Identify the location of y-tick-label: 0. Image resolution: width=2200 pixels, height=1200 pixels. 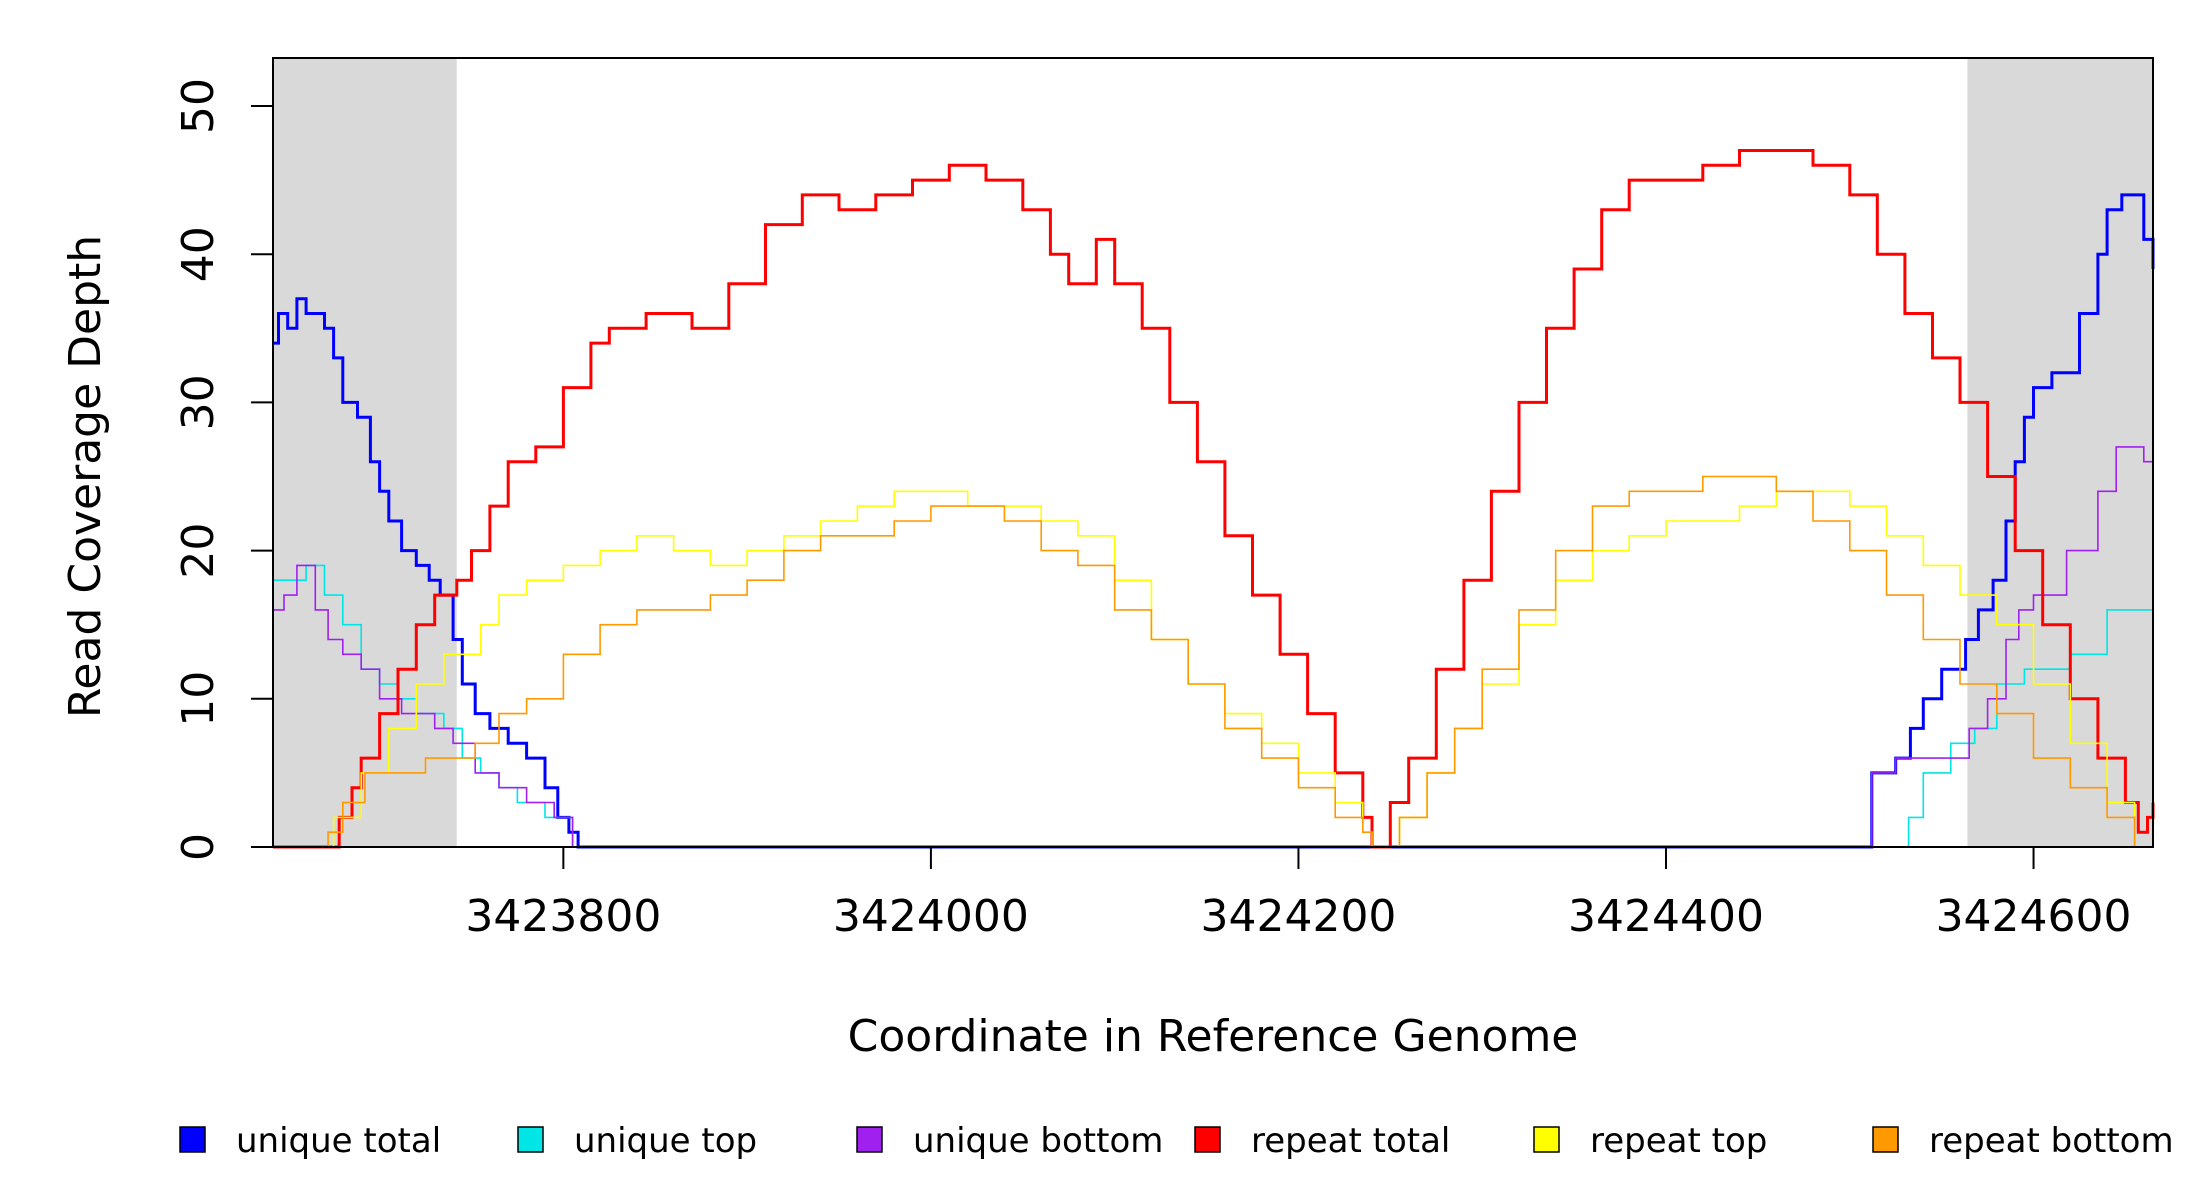
(198, 847).